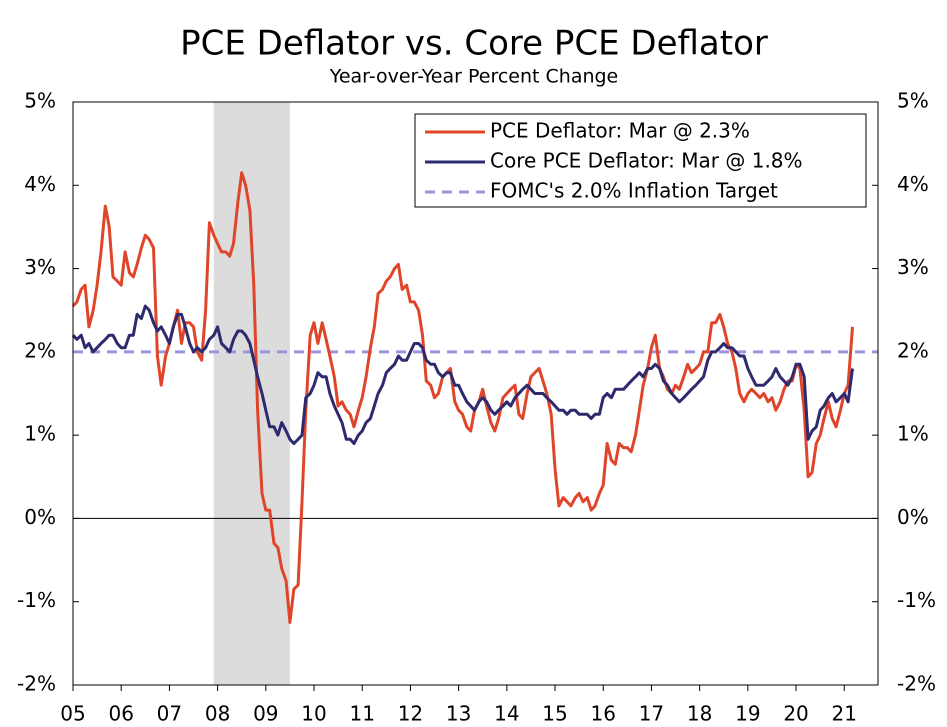 The height and width of the screenshot is (727, 947). What do you see at coordinates (646, 161) in the screenshot?
I see `legend-label: Core PCE Deflator: Mar @ 1.8%` at bounding box center [646, 161].